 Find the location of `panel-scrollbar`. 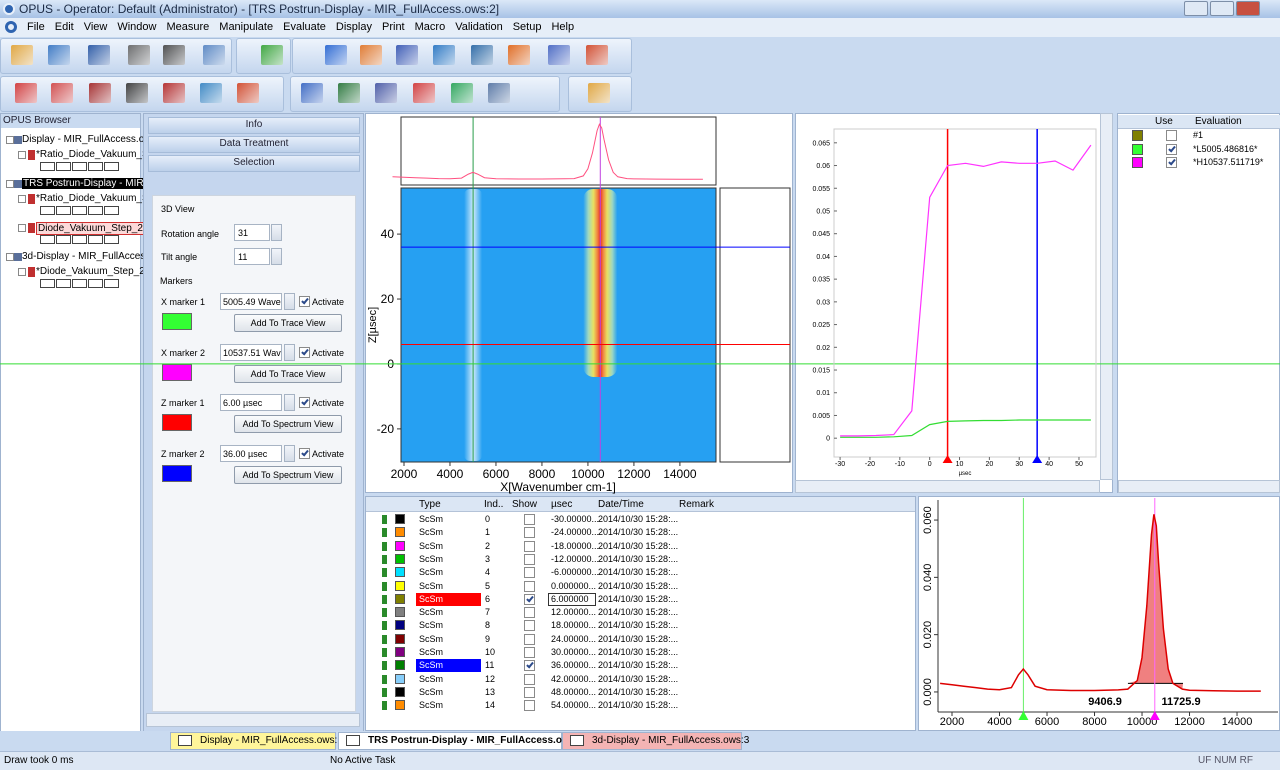

panel-scrollbar is located at coordinates (253, 720).